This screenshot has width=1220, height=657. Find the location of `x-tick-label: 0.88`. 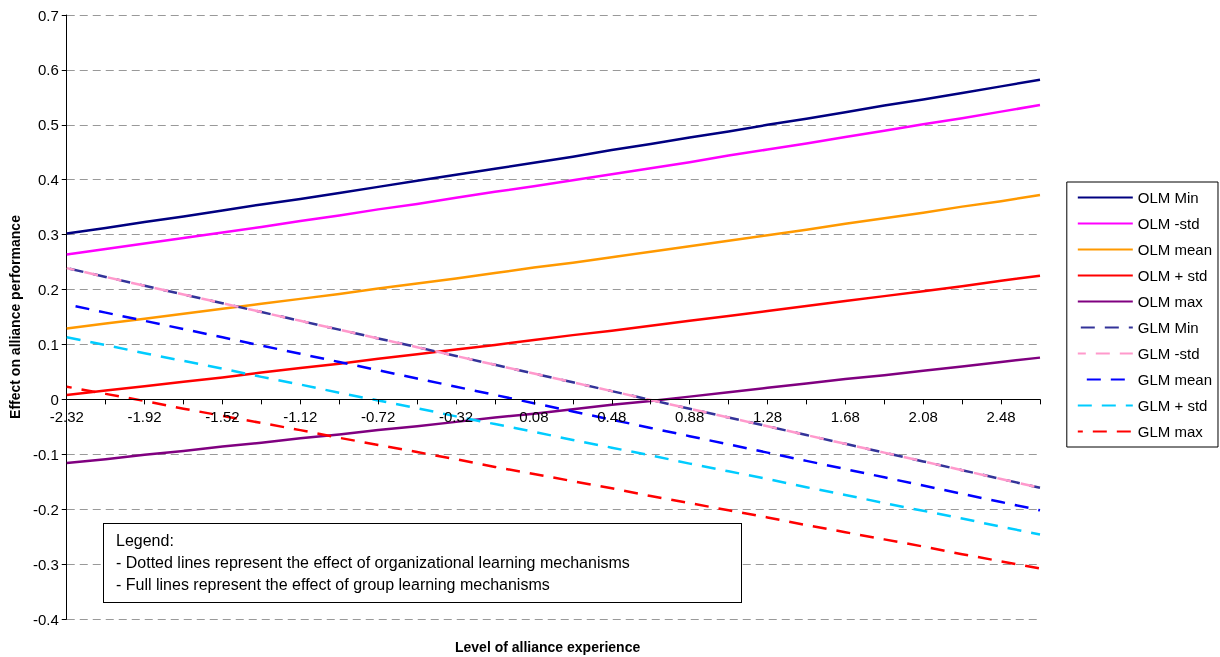

x-tick-label: 0.88 is located at coordinates (690, 417).